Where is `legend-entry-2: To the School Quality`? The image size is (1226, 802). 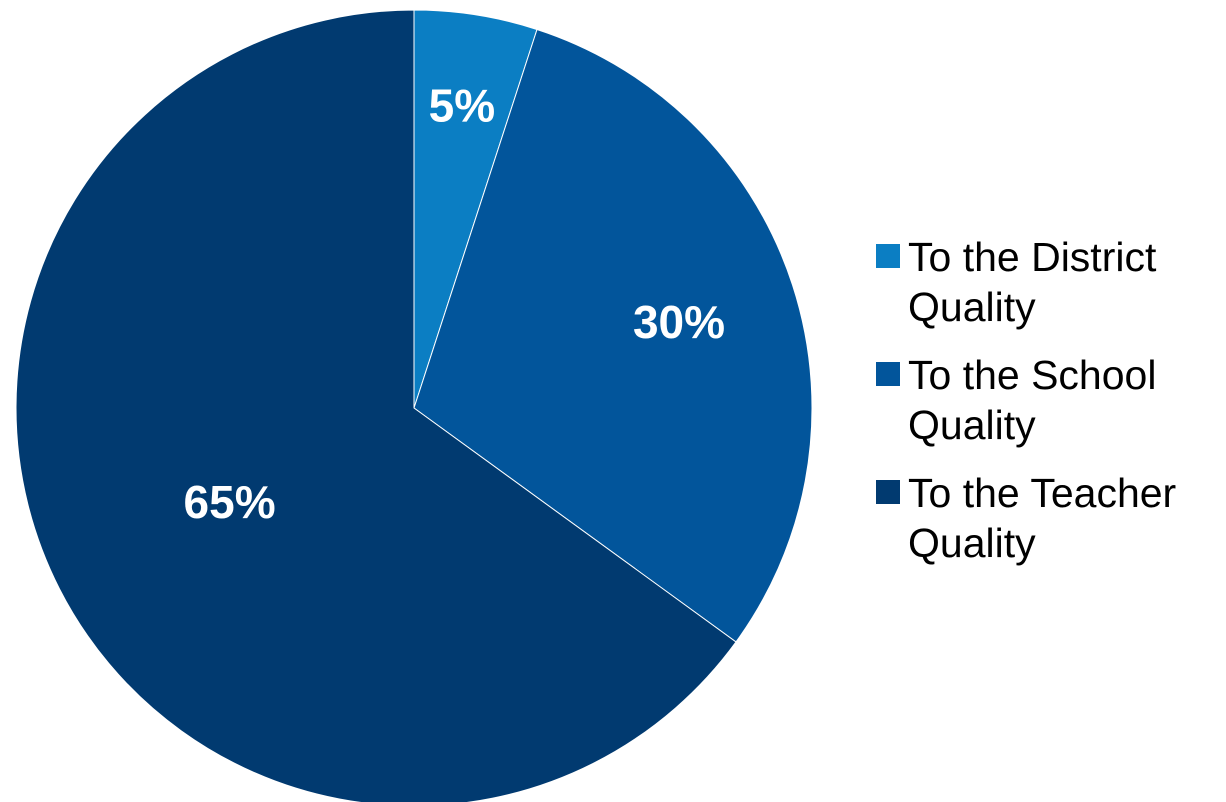 legend-entry-2: To the School Quality is located at coordinates (1016, 400).